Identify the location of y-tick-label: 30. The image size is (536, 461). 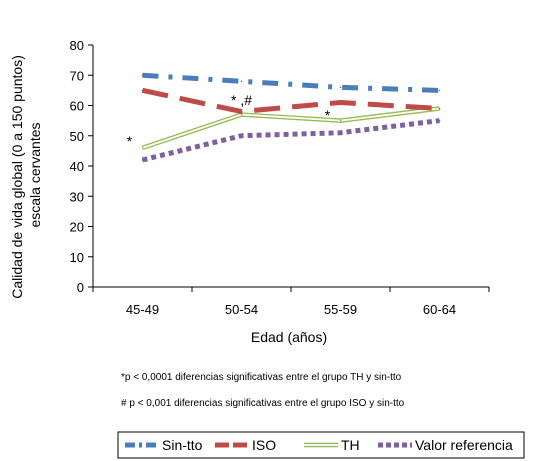
(77, 196).